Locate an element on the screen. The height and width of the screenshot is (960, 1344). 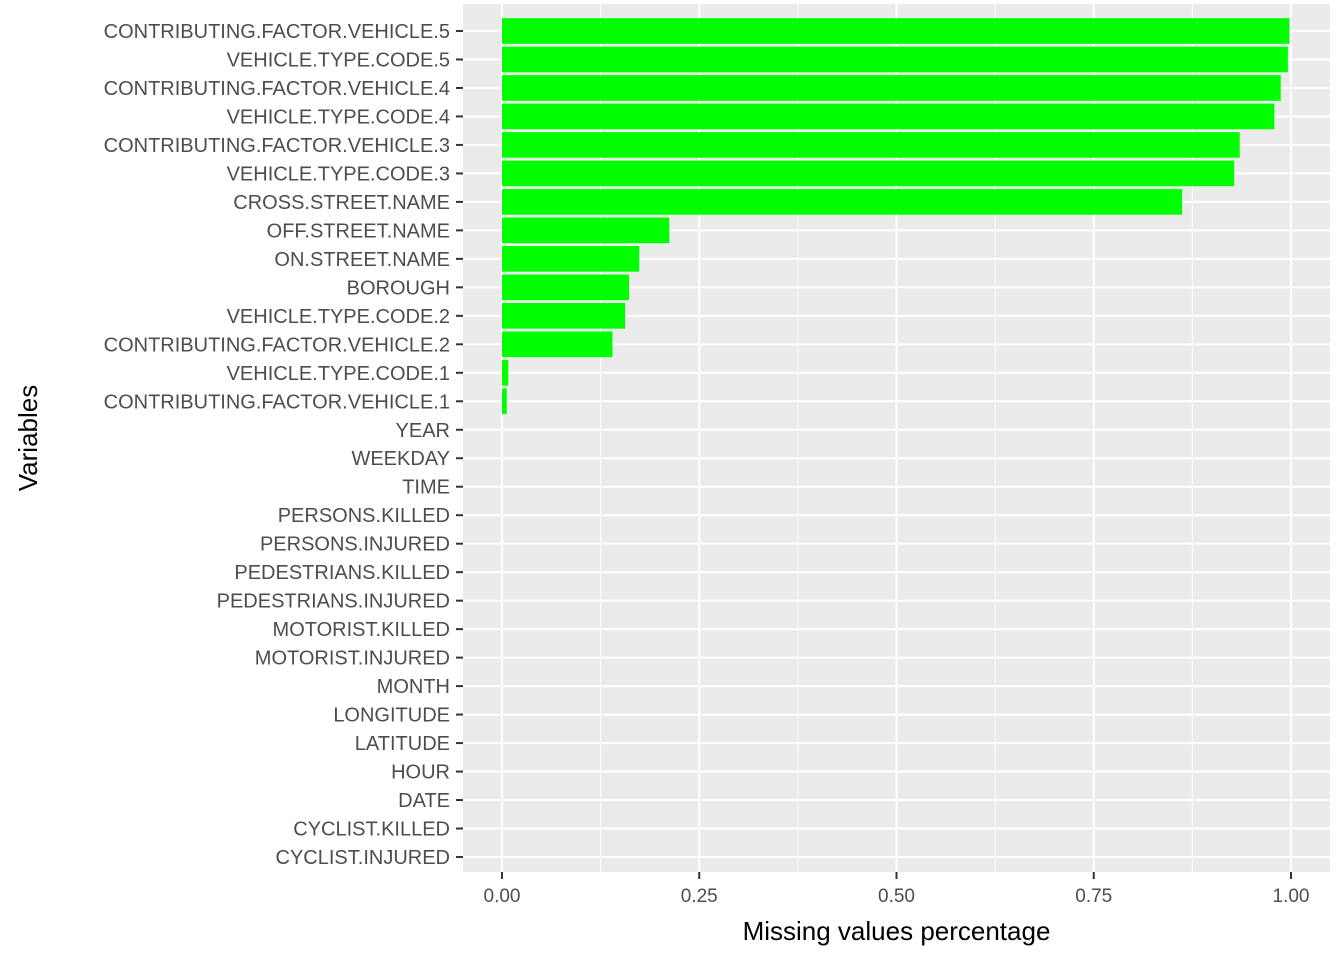
x-tick-label: 0.00 is located at coordinates (502, 896).